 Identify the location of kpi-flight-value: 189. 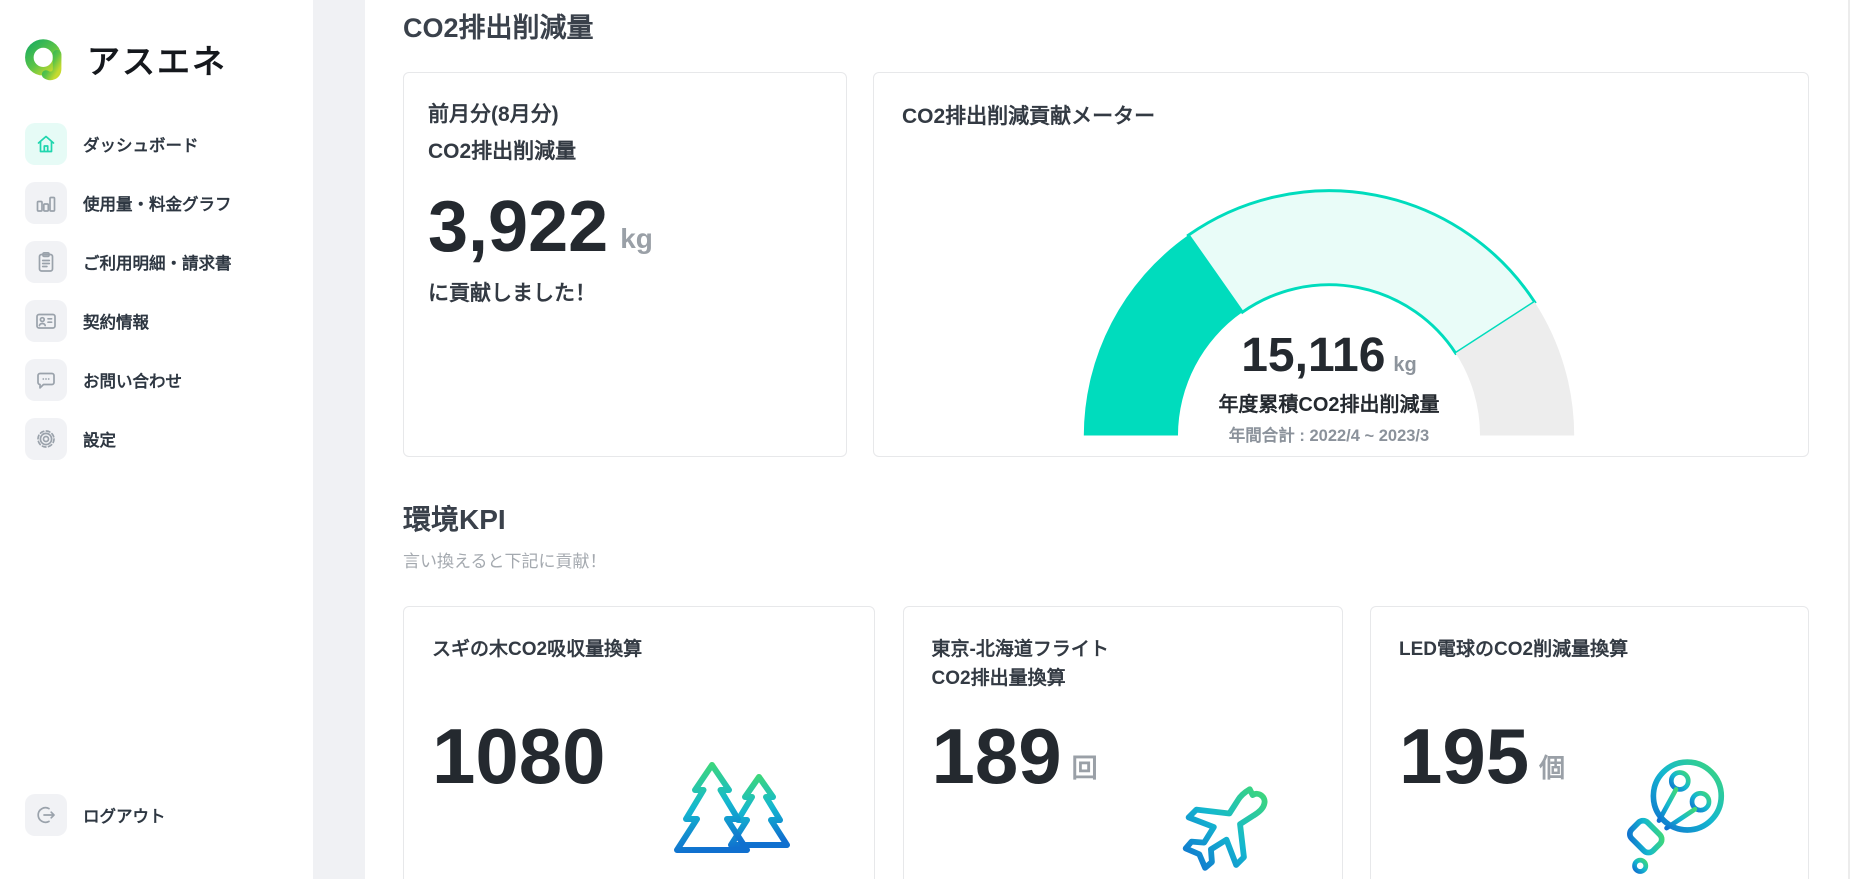
(996, 756).